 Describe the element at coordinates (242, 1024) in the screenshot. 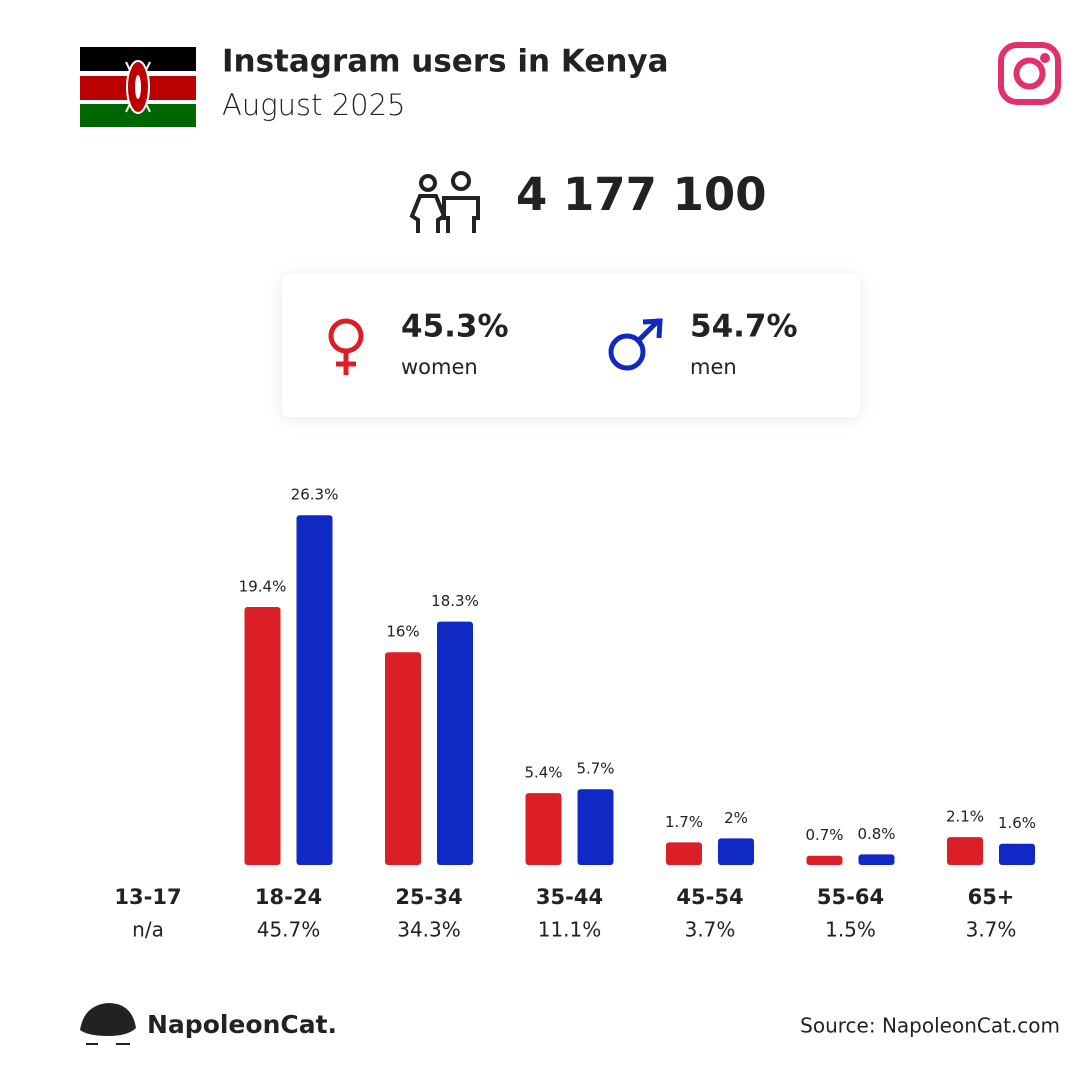

I see `brand: NapoleonCat.` at that location.